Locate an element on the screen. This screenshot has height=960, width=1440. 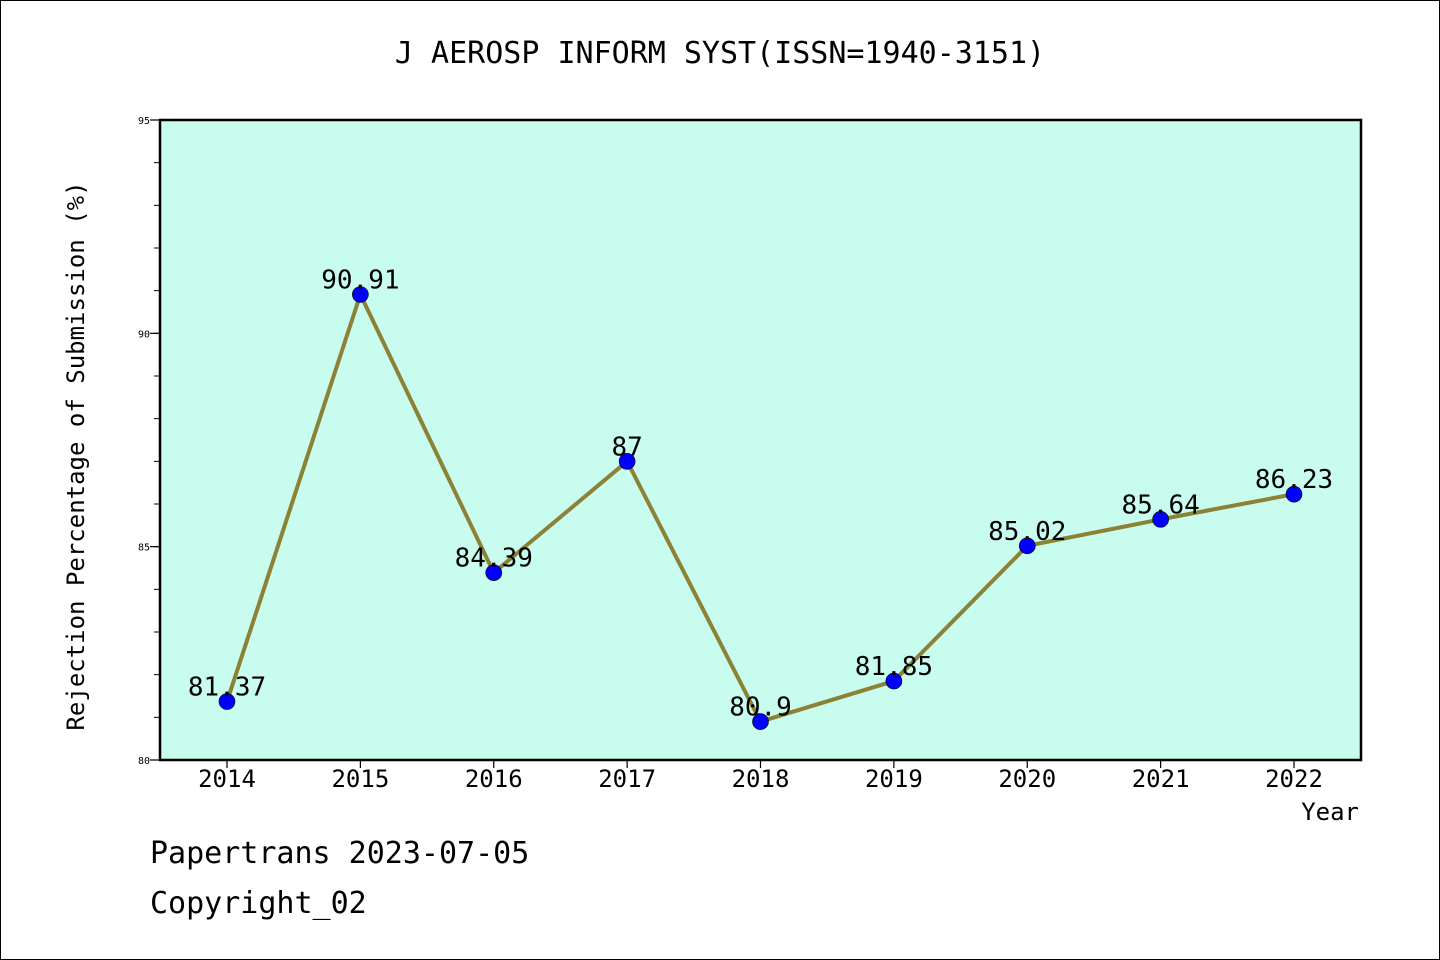
data-label: 81.37 is located at coordinates (227, 688).